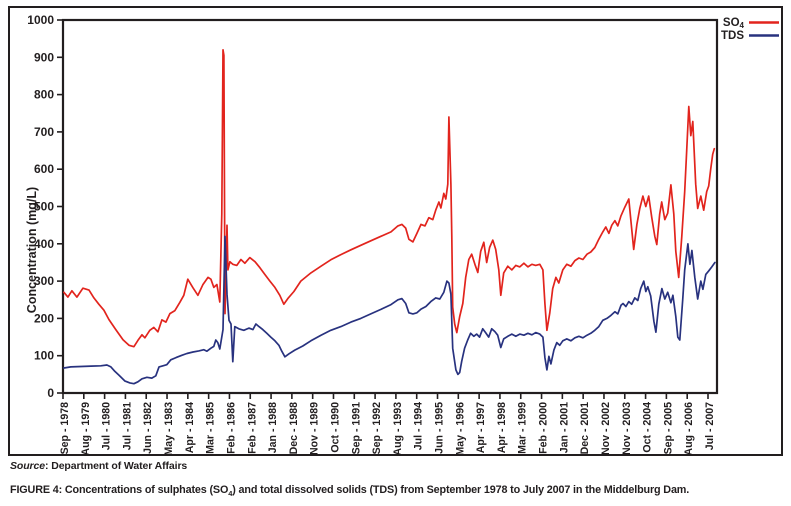 The height and width of the screenshot is (506, 791). I want to click on y-tick-label: 900, so click(44, 57).